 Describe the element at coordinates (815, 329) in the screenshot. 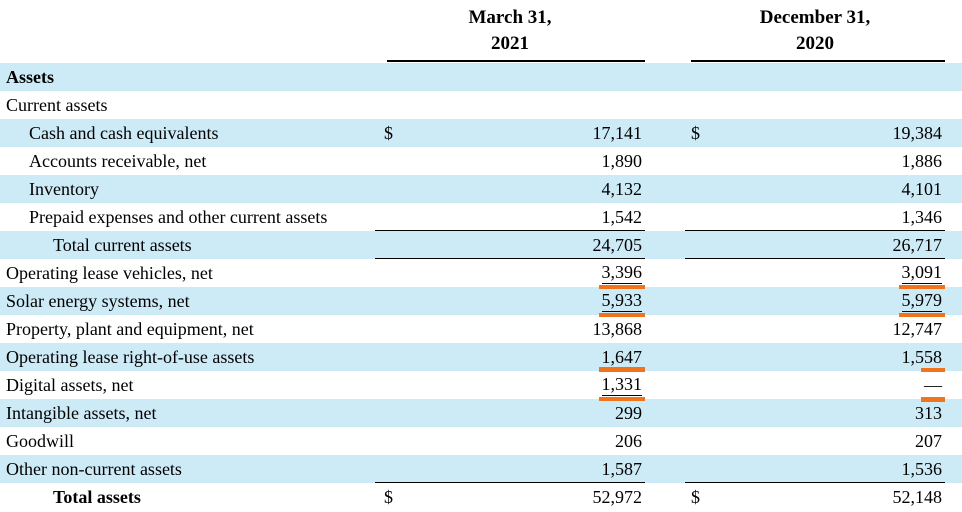

I see `value-cell: 12,747` at that location.